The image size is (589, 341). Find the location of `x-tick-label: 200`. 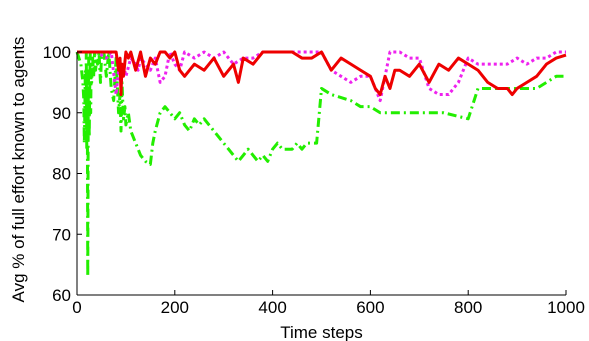

x-tick-label: 200 is located at coordinates (175, 307).